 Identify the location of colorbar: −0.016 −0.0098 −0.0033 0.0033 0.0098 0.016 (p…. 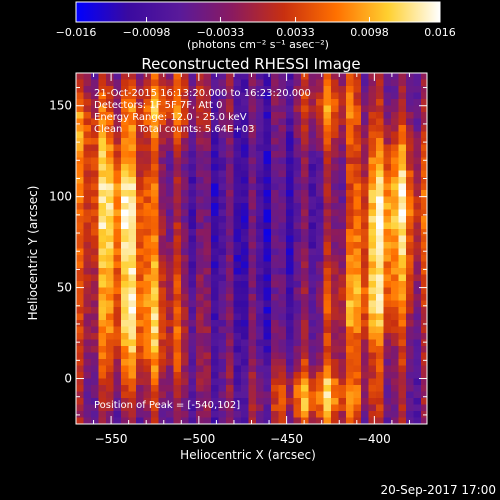
(256, 26).